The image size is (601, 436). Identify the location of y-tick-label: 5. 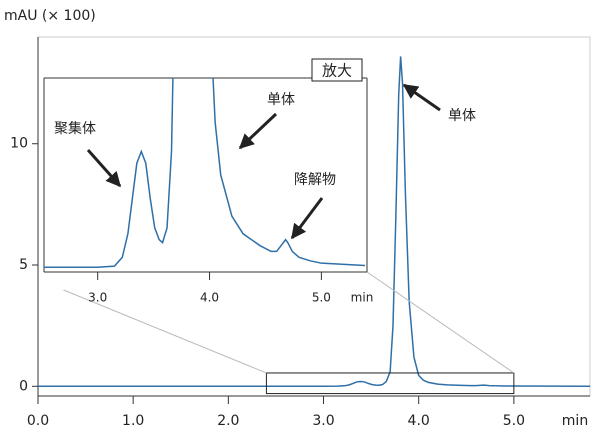
(23, 265).